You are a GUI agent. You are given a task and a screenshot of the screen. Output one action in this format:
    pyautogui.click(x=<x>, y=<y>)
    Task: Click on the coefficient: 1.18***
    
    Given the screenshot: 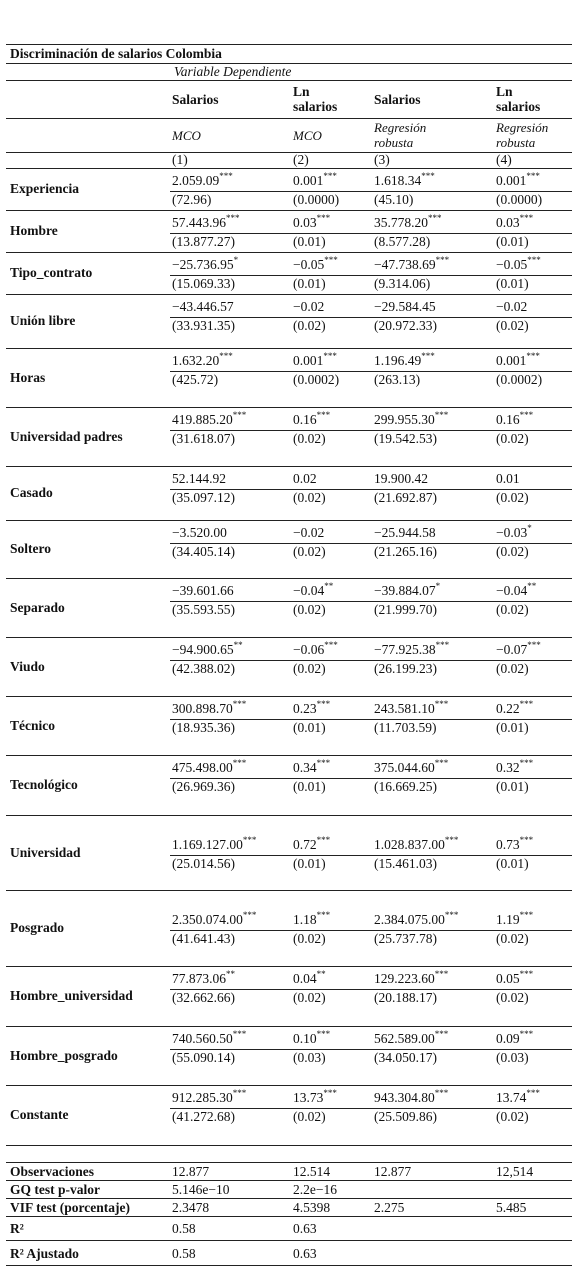 What is the action you would take?
    pyautogui.click(x=312, y=919)
    